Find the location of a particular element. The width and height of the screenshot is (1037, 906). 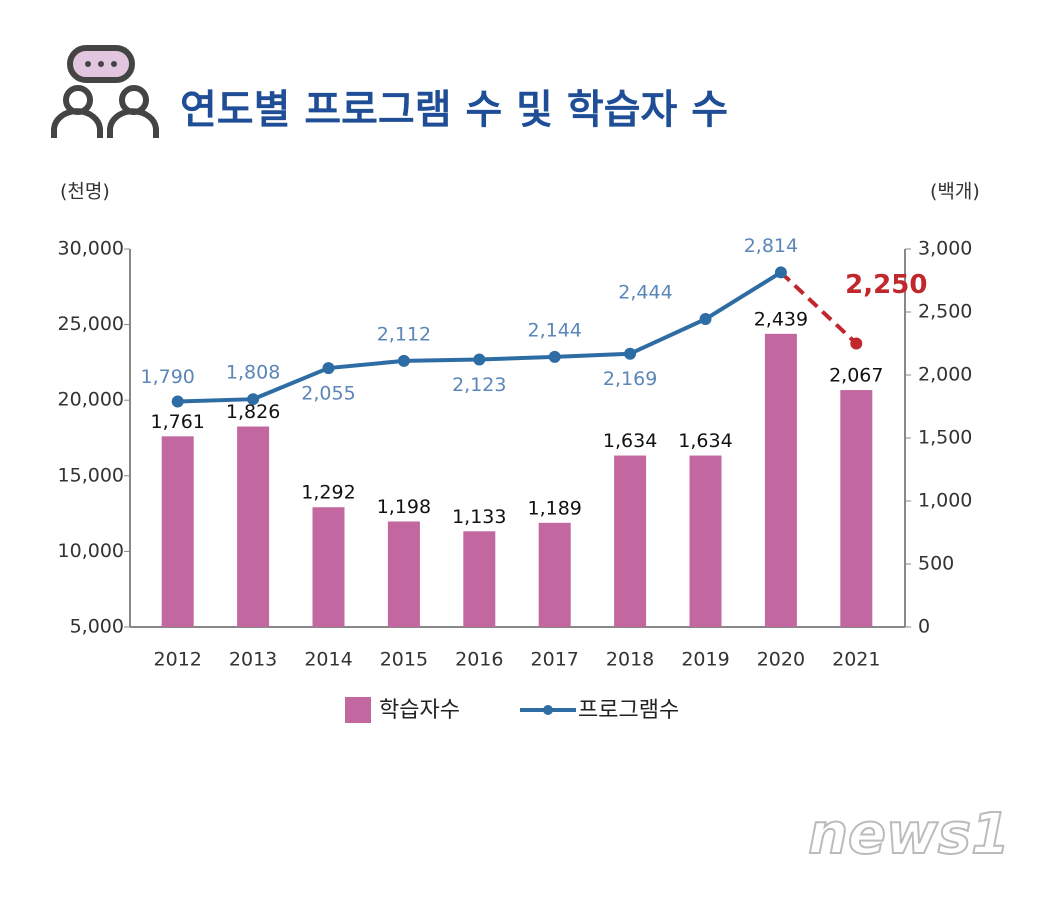

watermark: news1 is located at coordinates (909, 834).